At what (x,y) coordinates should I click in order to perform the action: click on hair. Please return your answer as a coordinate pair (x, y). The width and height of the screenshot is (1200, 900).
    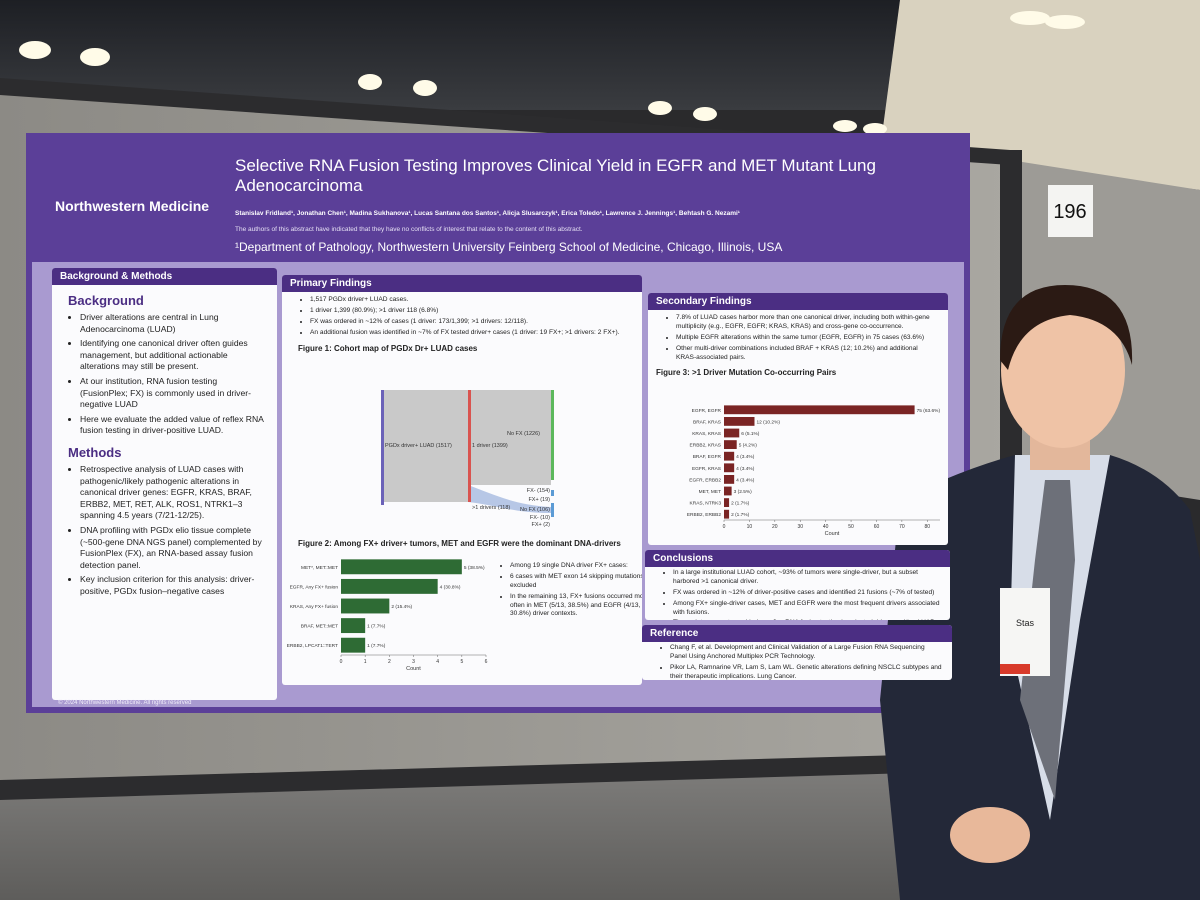
    Looking at the image, I should click on (1066, 327).